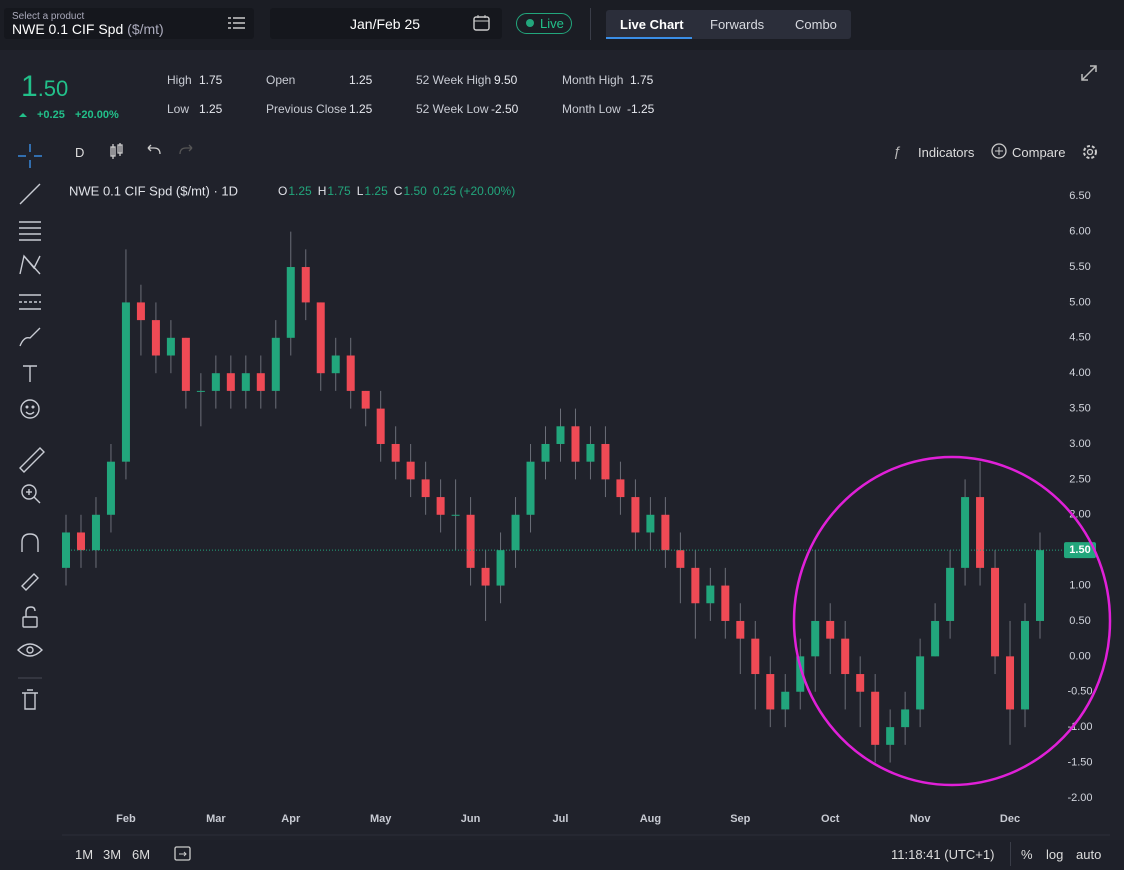 This screenshot has width=1124, height=870. What do you see at coordinates (48, 16) in the screenshot?
I see `product-caption: Select a product` at bounding box center [48, 16].